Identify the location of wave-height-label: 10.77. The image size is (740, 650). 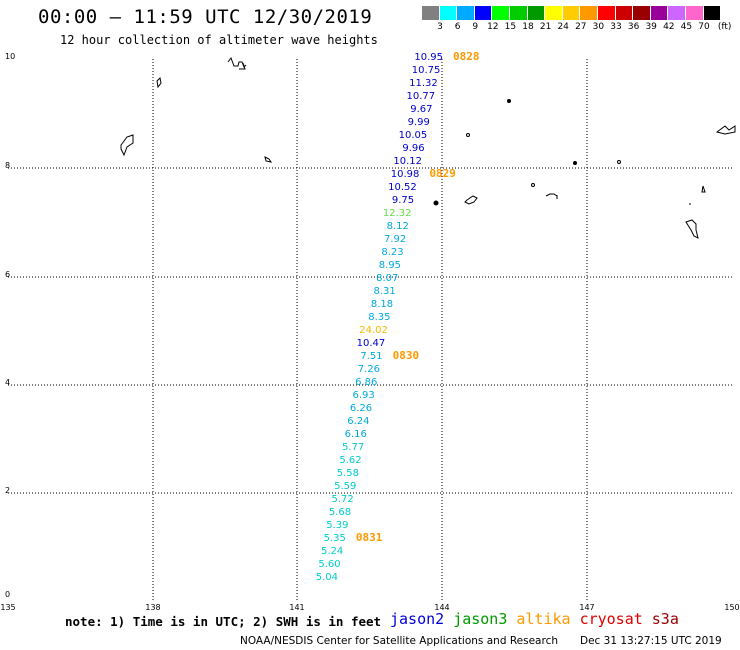
(421, 96).